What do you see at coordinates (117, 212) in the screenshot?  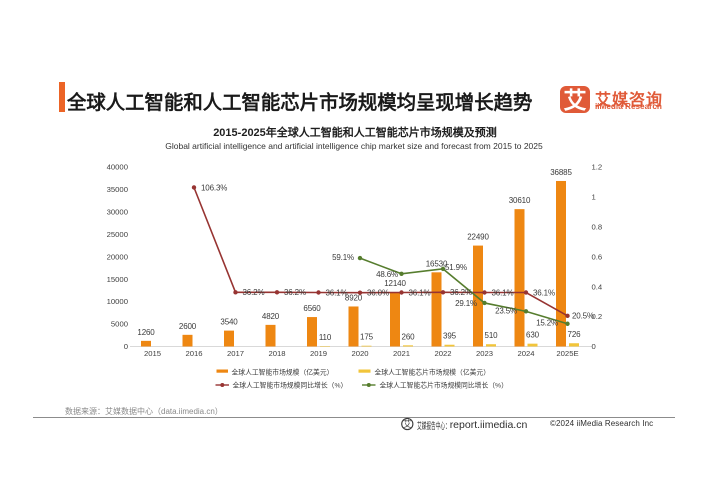 I see `svg-text: 30000` at bounding box center [117, 212].